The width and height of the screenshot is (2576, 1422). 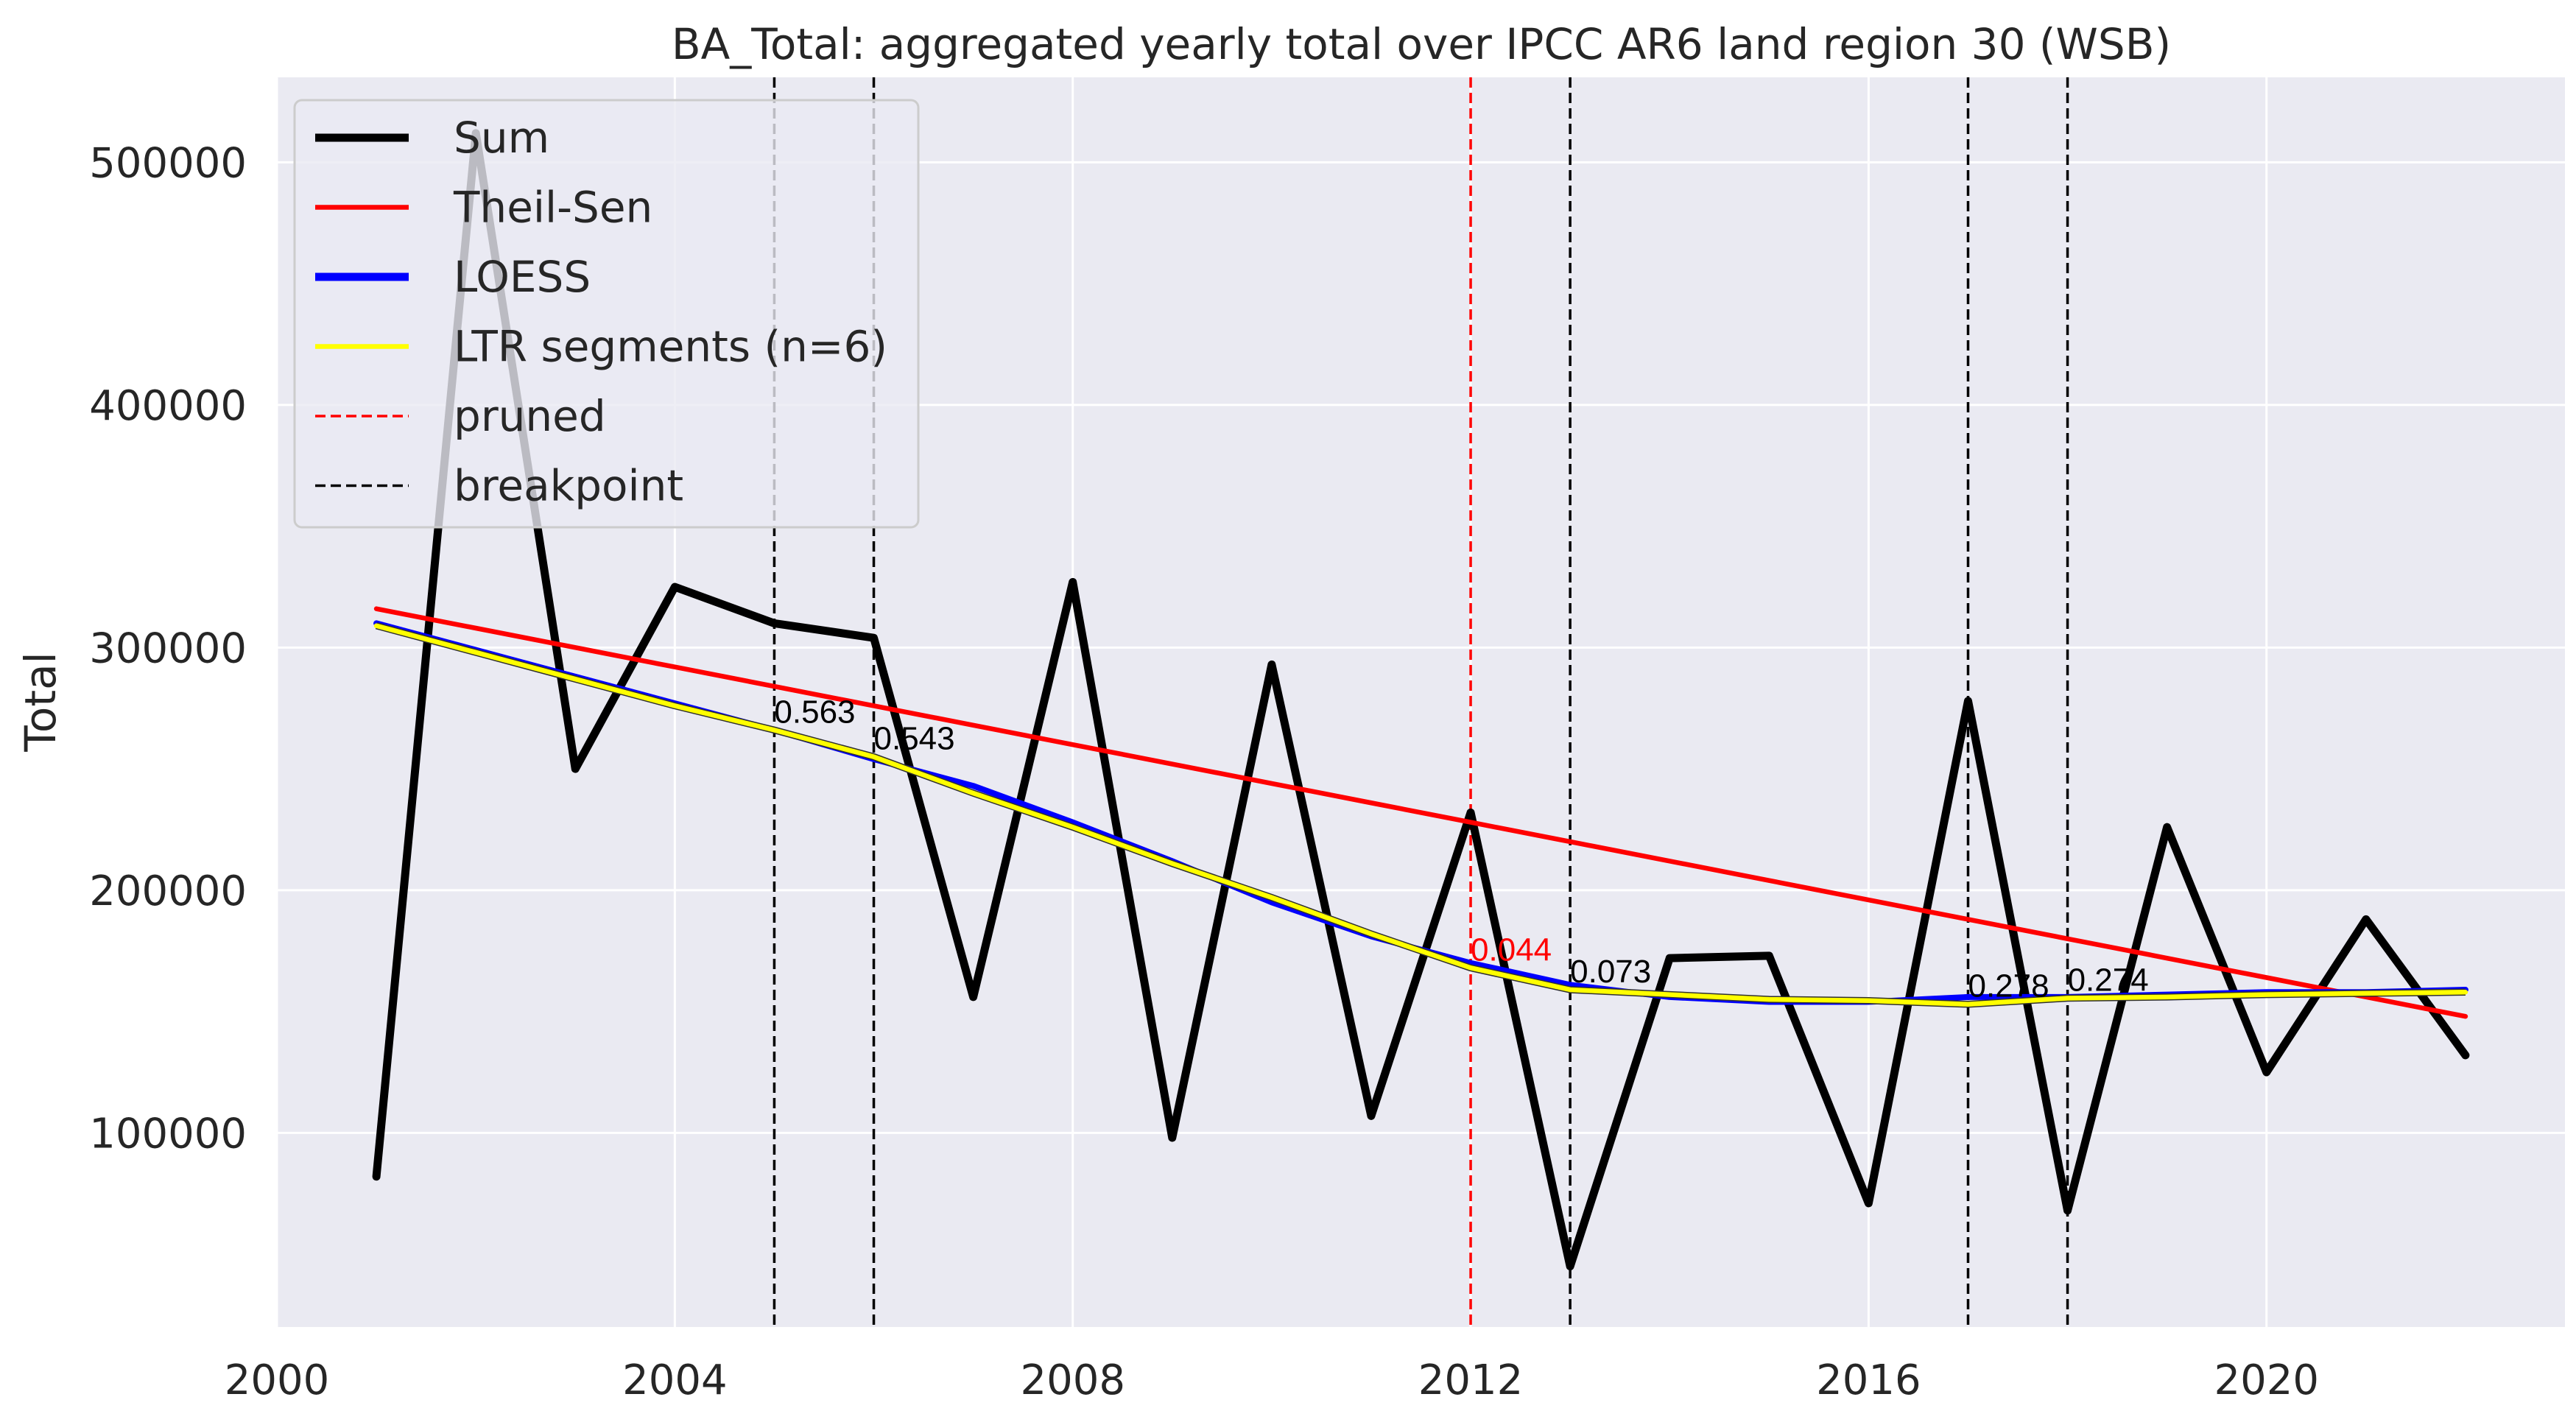 I want to click on legend-box, so click(x=606, y=314).